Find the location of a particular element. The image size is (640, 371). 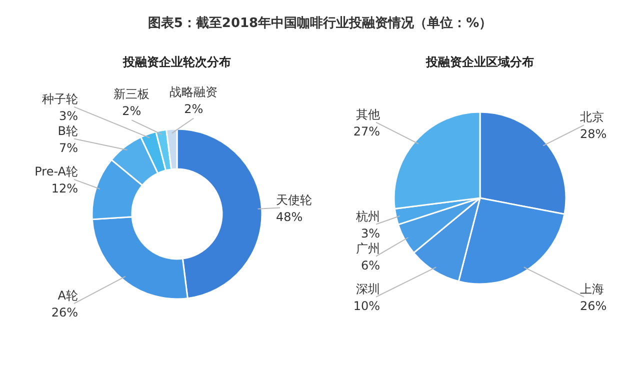

slice-label: 北京 is located at coordinates (592, 117).